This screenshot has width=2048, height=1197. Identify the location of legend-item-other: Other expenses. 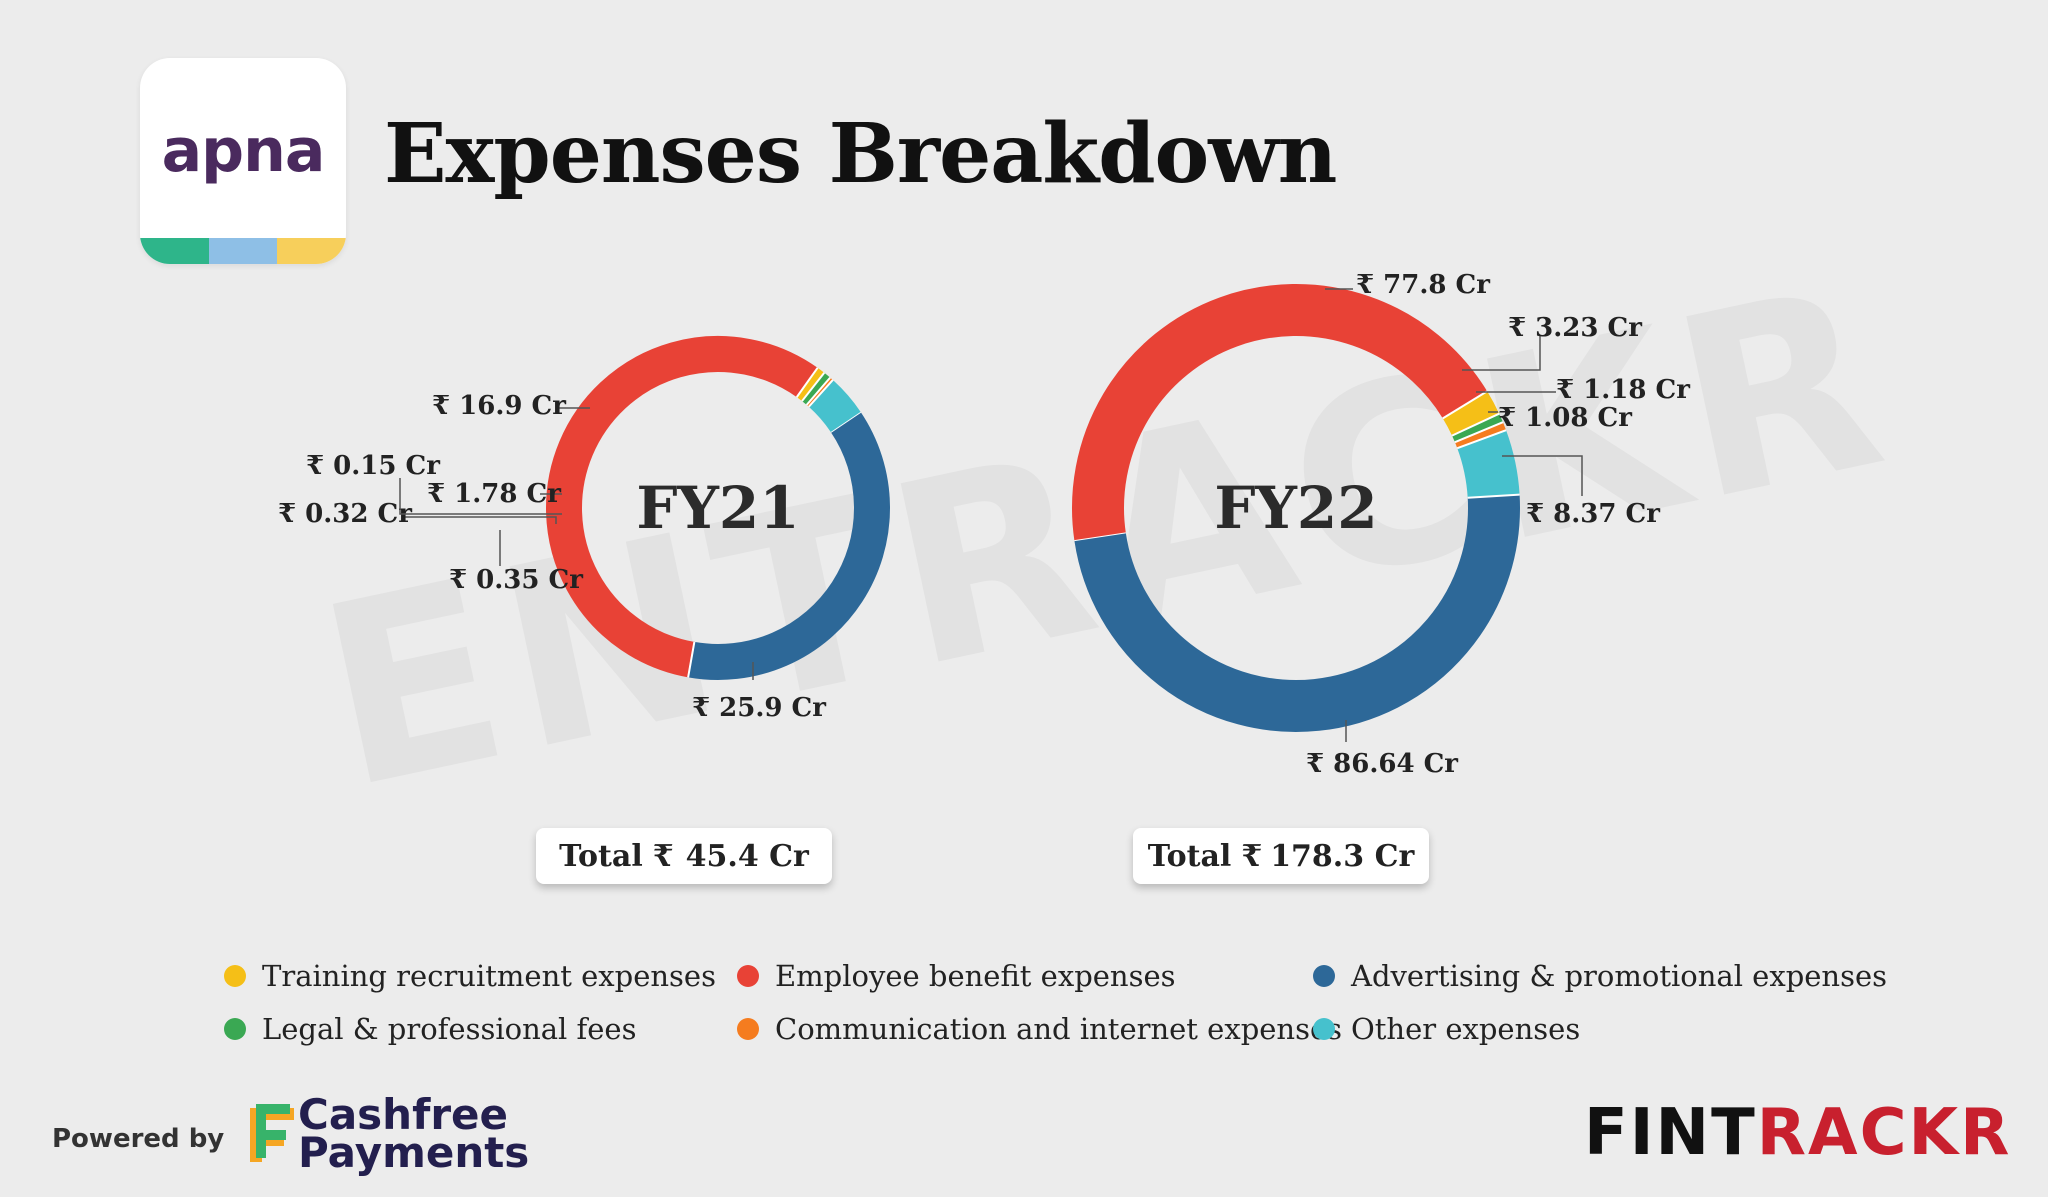
(1446, 1029).